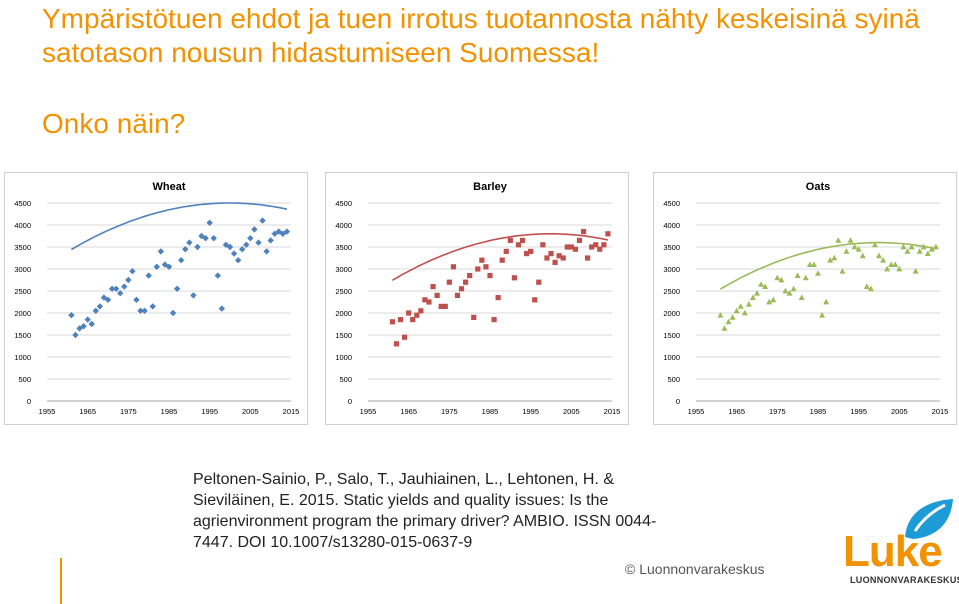  What do you see at coordinates (22, 357) in the screenshot?
I see `y-tick-label: 1000` at bounding box center [22, 357].